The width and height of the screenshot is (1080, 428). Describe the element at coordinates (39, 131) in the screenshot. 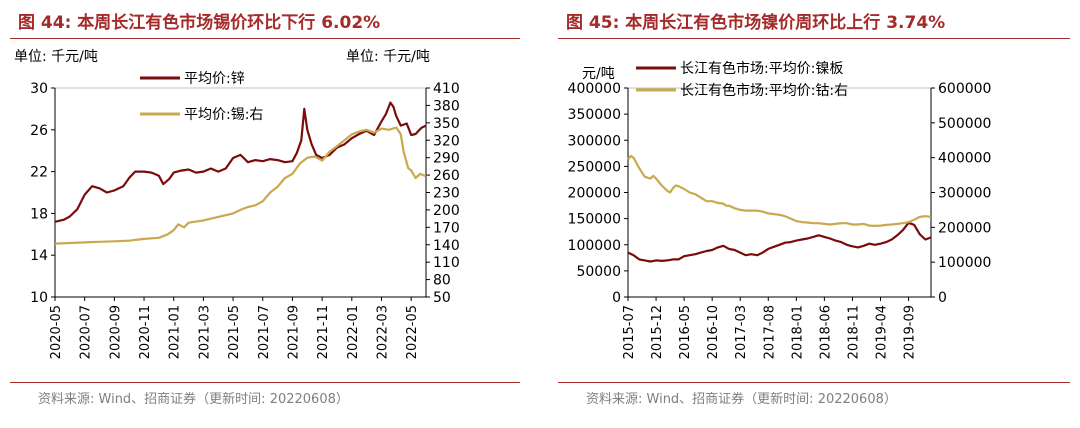

I see `y-left-tick-label: 26` at that location.